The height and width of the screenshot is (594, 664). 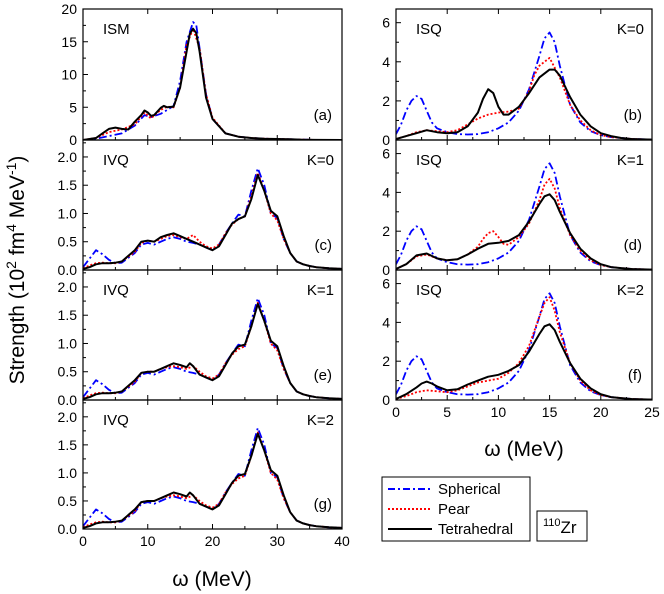 I want to click on mode-label-e: IVQ, so click(x=116, y=290).